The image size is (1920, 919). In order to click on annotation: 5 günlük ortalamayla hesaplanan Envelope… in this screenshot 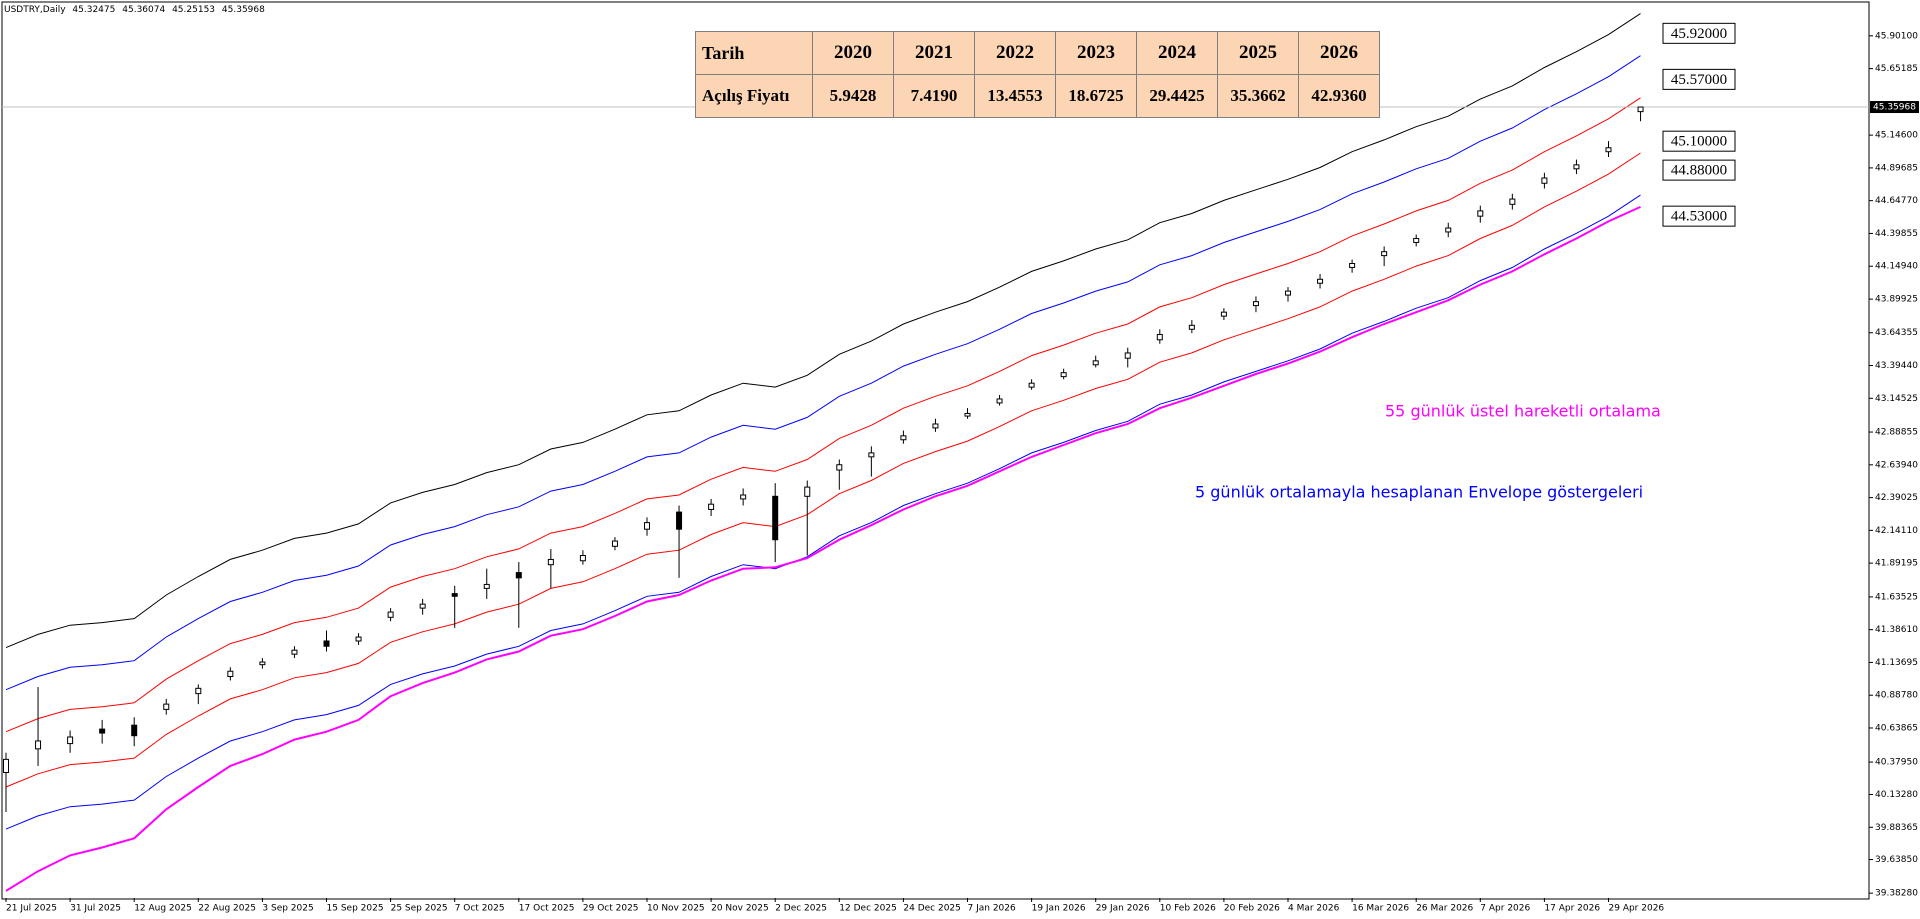, I will do `click(1419, 492)`.